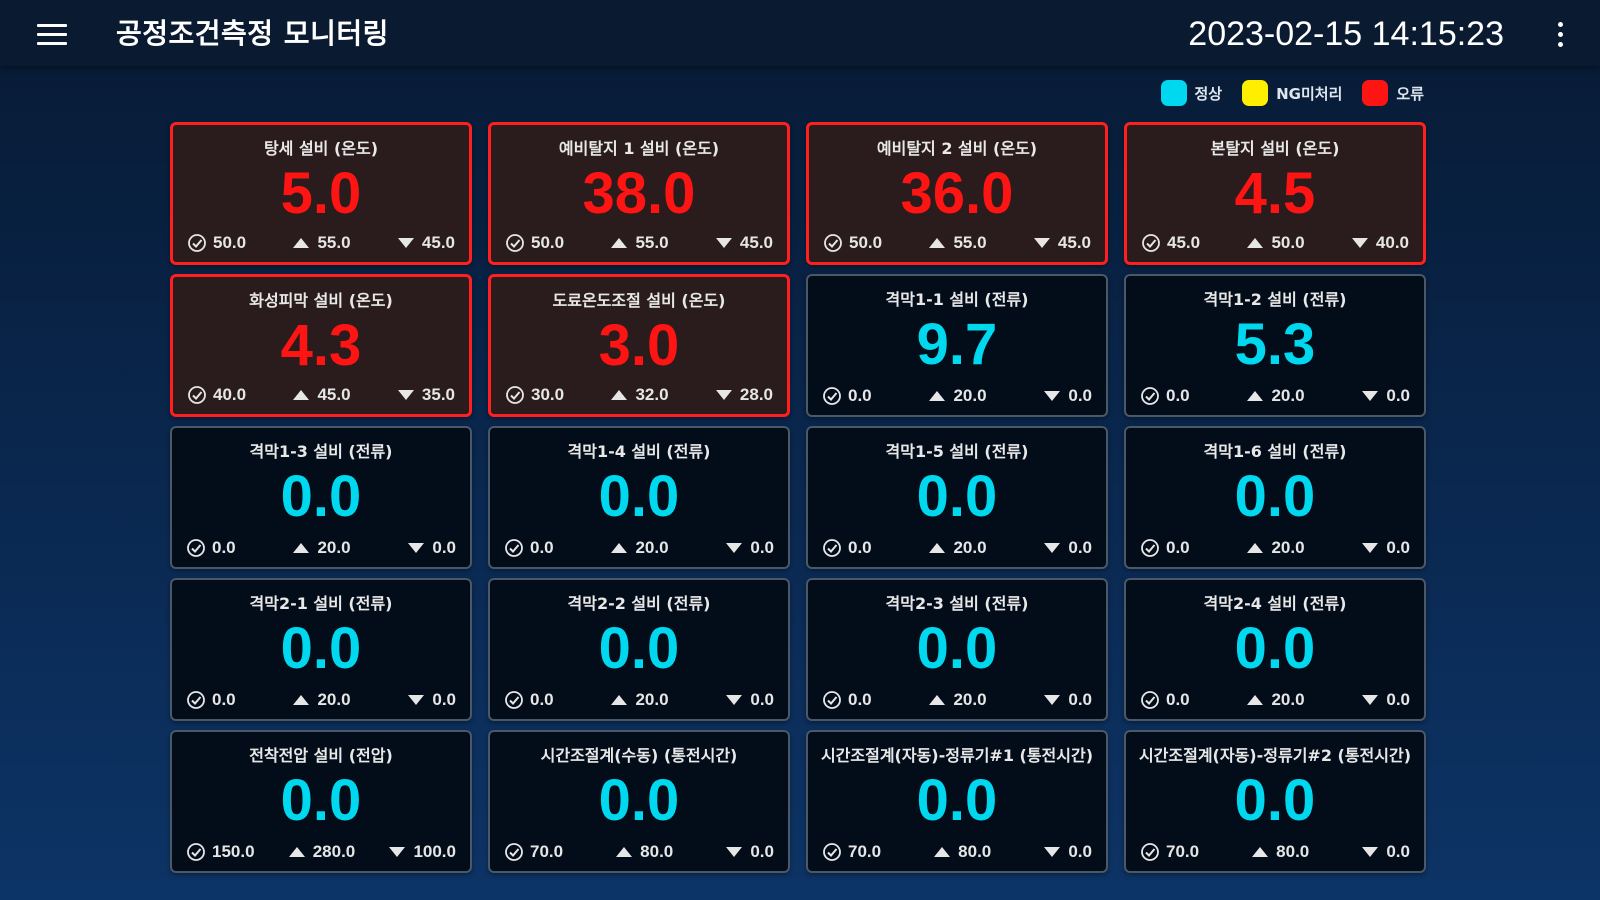 This screenshot has height=900, width=1600. Describe the element at coordinates (957, 755) in the screenshot. I see `card-title: 시간조절계(자동)-정류기#1 (통전시간)` at that location.